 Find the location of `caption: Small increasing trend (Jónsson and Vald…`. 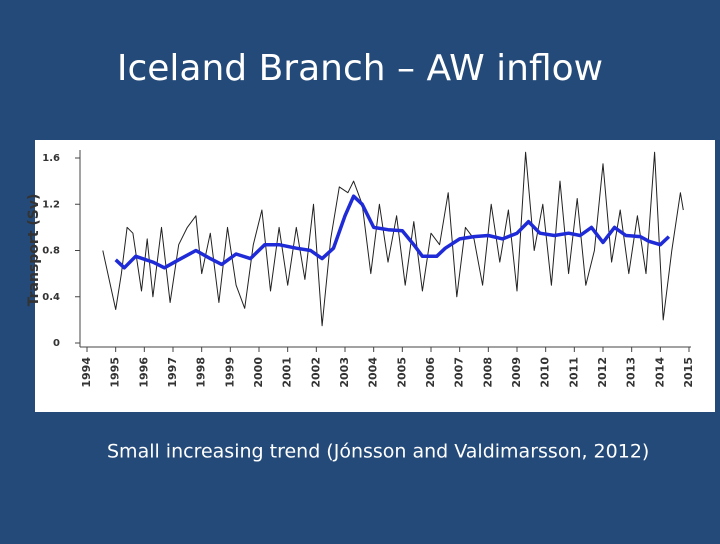

caption: Small increasing trend (Jónsson and Vald… is located at coordinates (378, 452).